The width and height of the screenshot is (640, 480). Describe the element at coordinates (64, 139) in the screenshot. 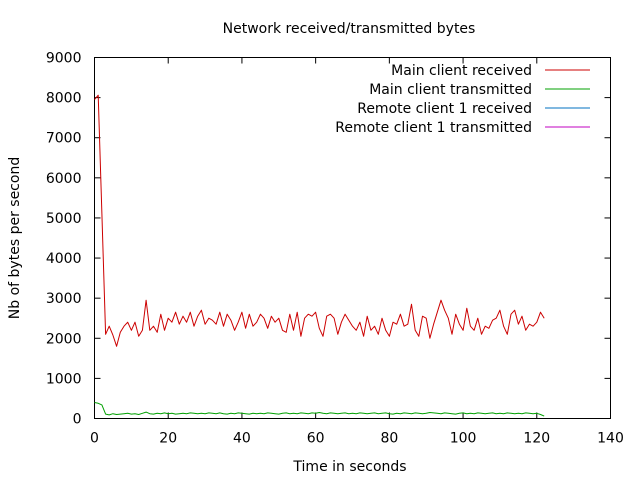

I see `y-tick-label: 7000` at that location.